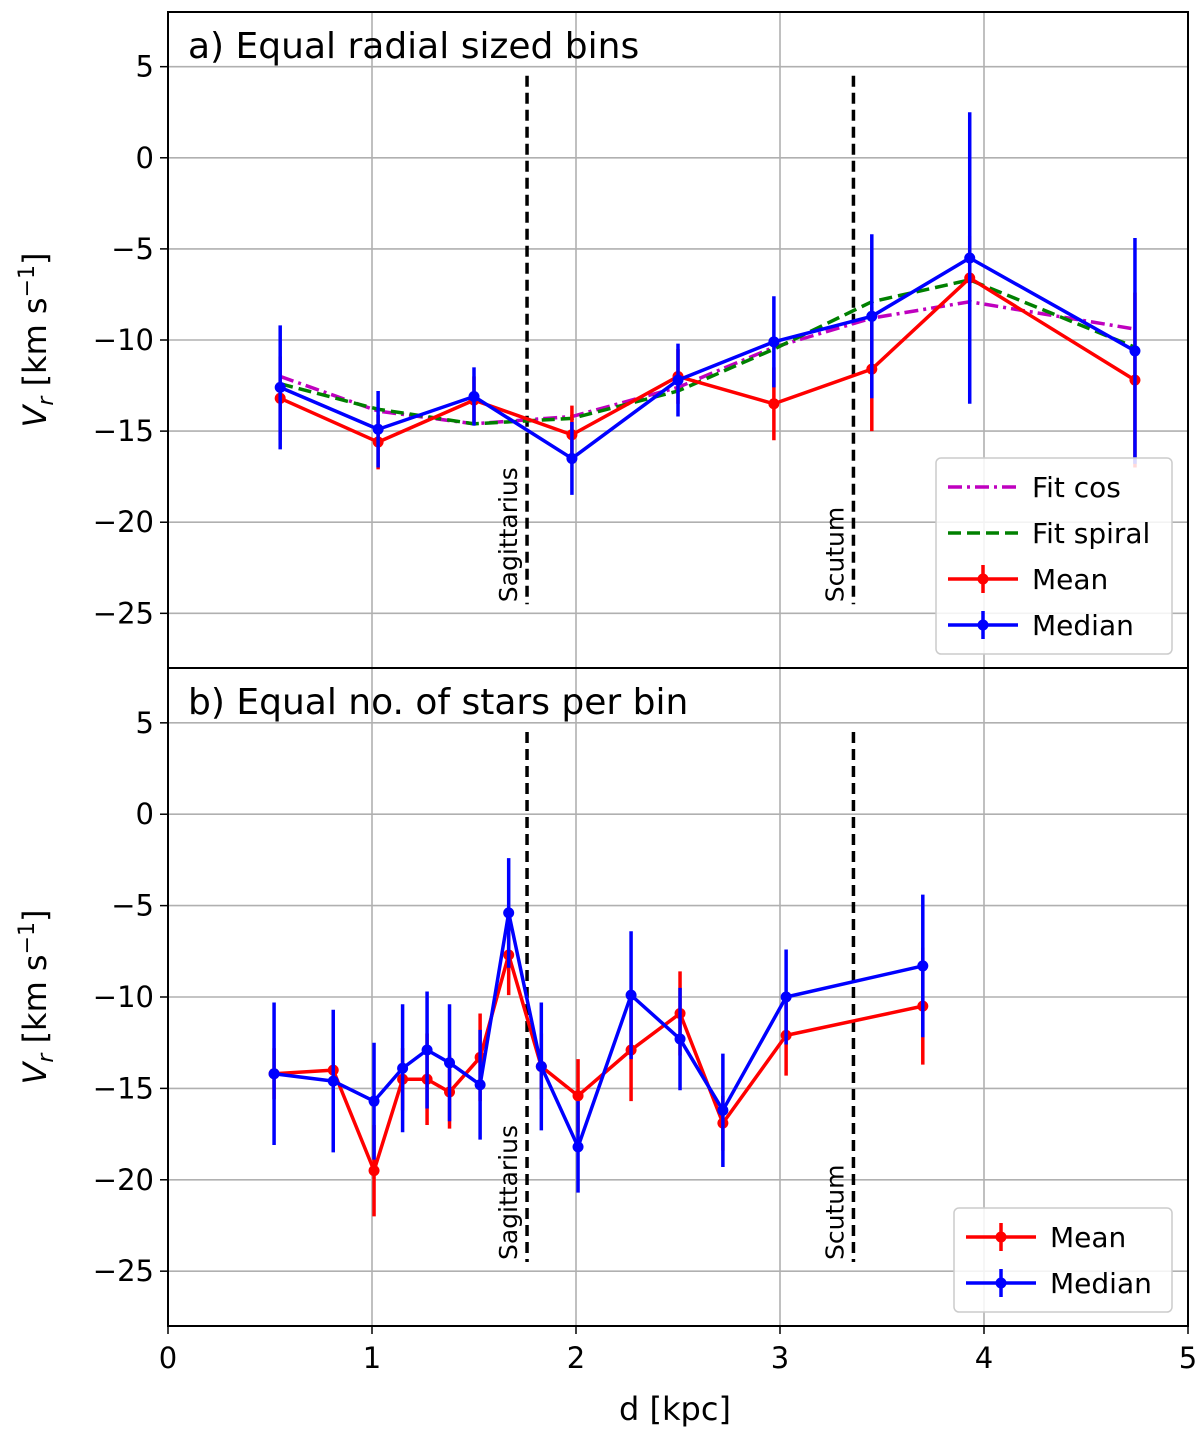  Describe the element at coordinates (984, 1358) in the screenshot. I see `x-tick-label: 4` at that location.